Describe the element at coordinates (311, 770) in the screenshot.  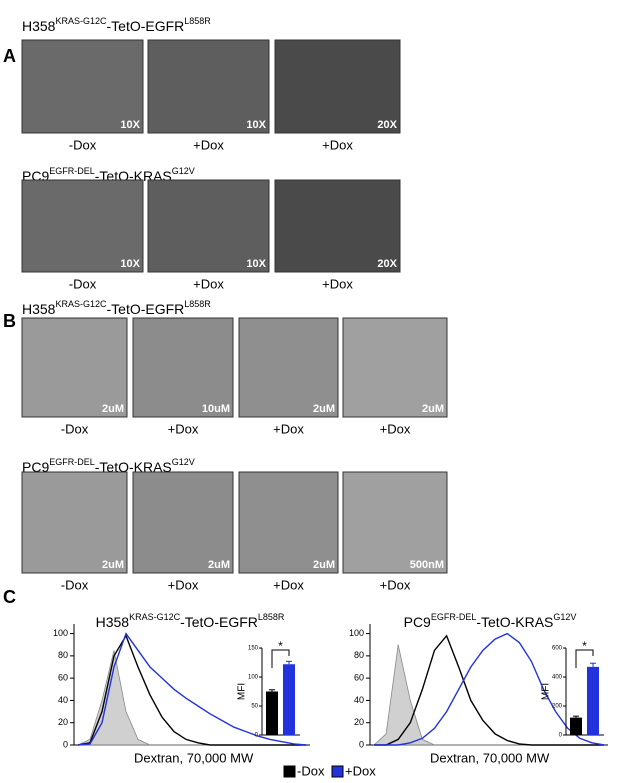
I see `legend-label: -Dox` at that location.